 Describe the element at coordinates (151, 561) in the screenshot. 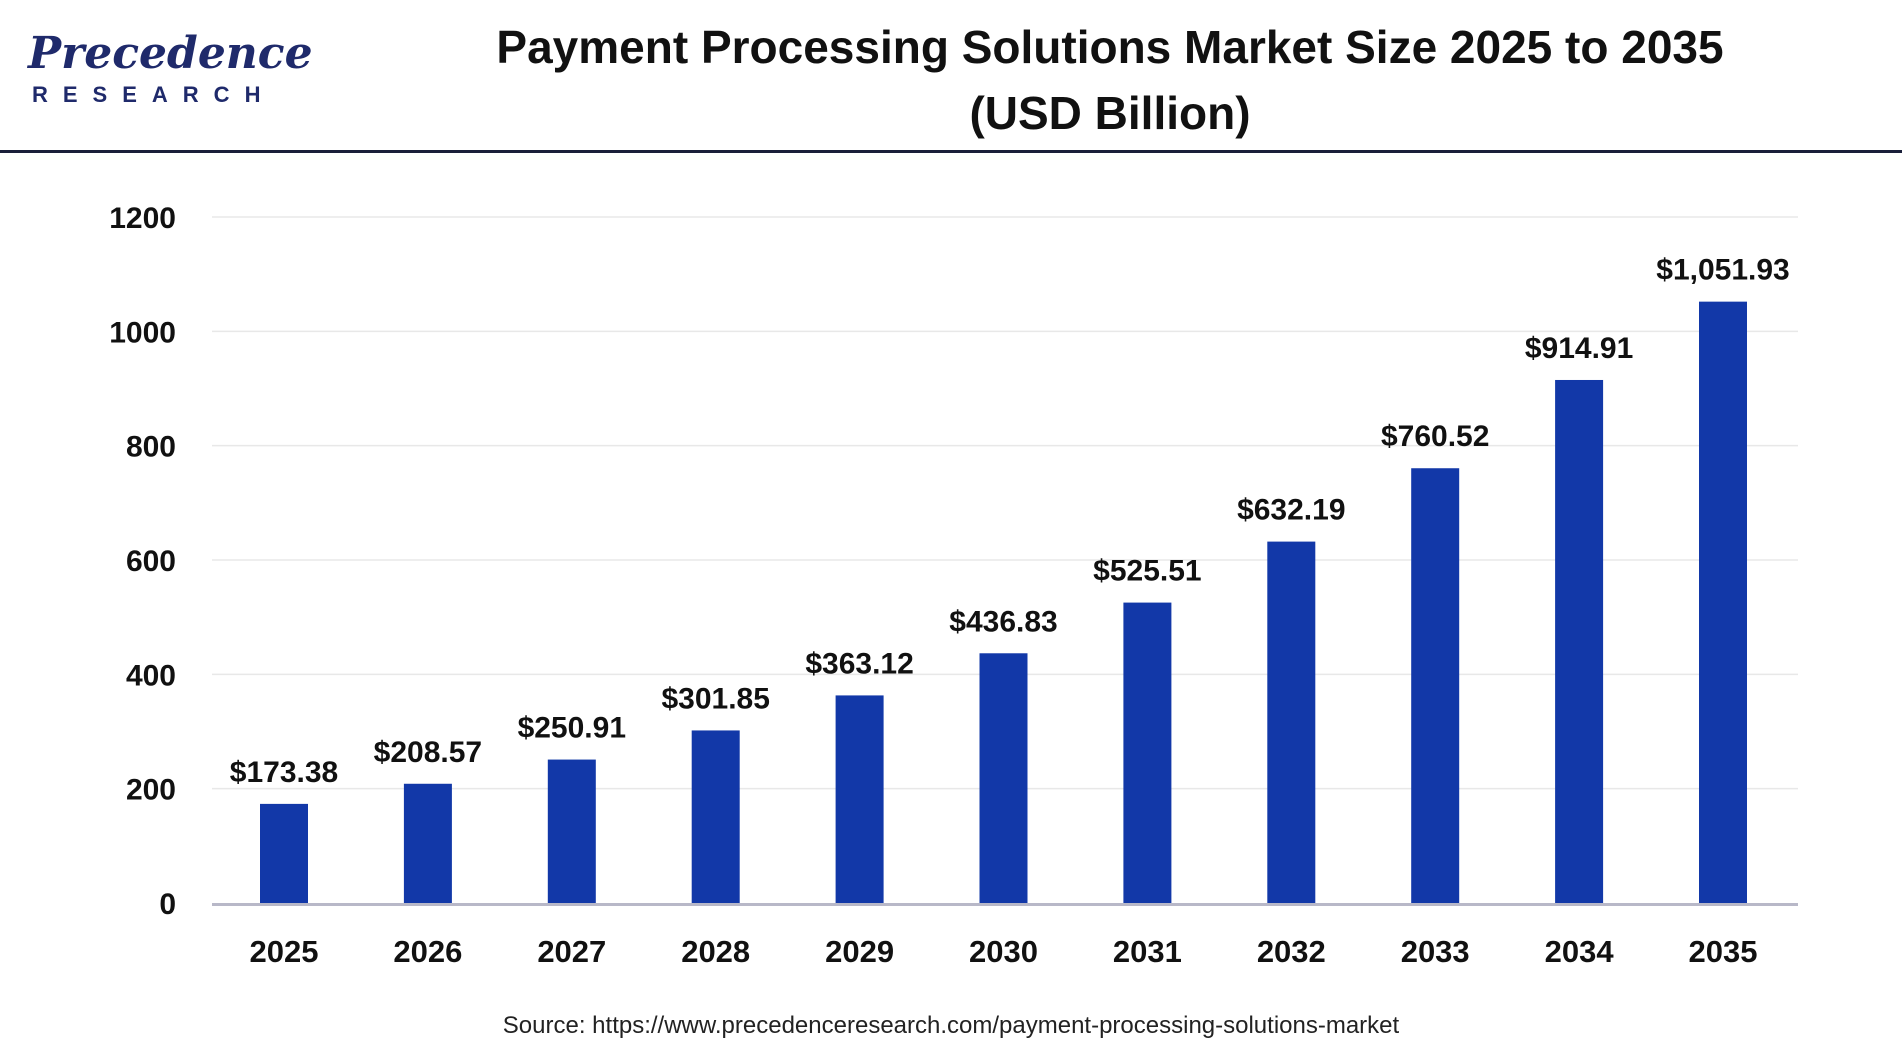

I see `y-tick-label: 600` at that location.